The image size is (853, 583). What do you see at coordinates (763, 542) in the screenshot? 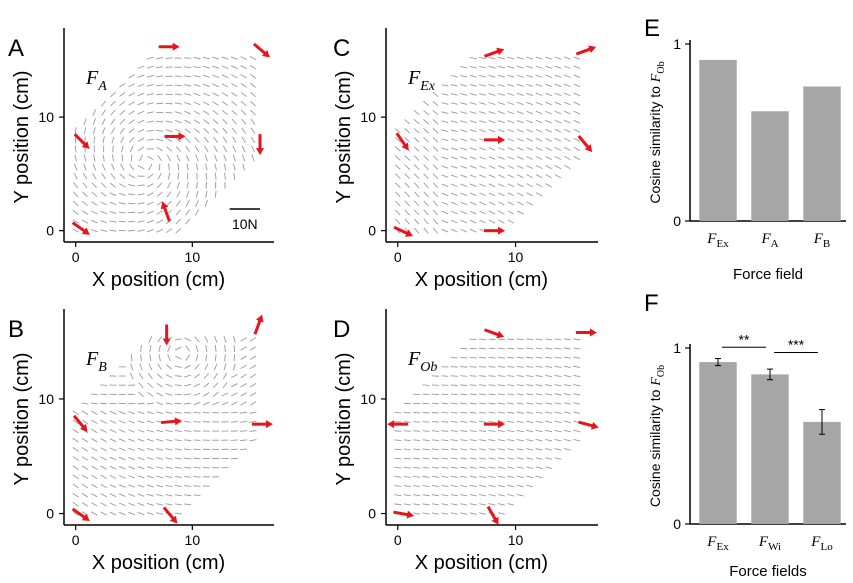
I see `x-tick-label-main: F` at bounding box center [763, 542].